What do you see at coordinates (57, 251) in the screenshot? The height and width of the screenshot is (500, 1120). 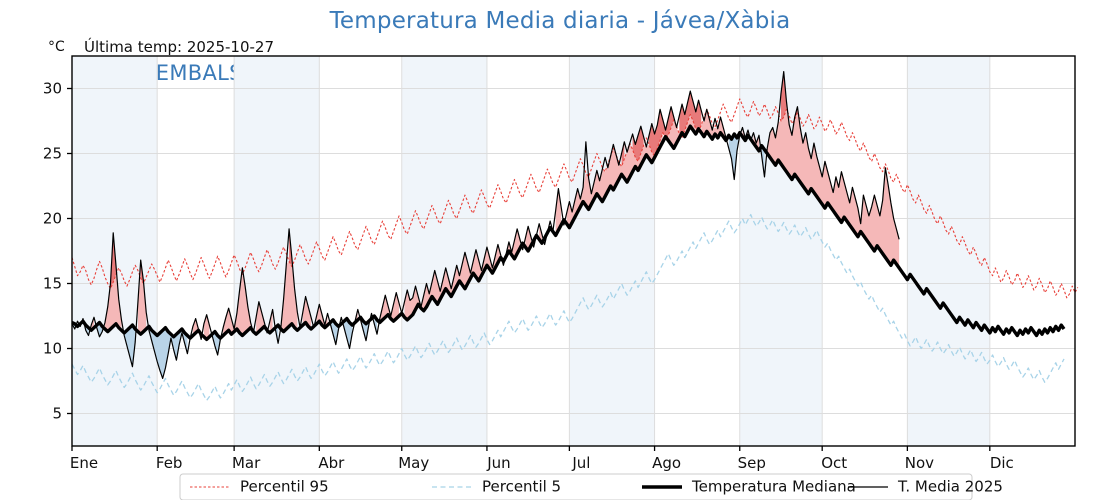 I see `y-axis: 5 10 15 20 25 30` at bounding box center [57, 251].